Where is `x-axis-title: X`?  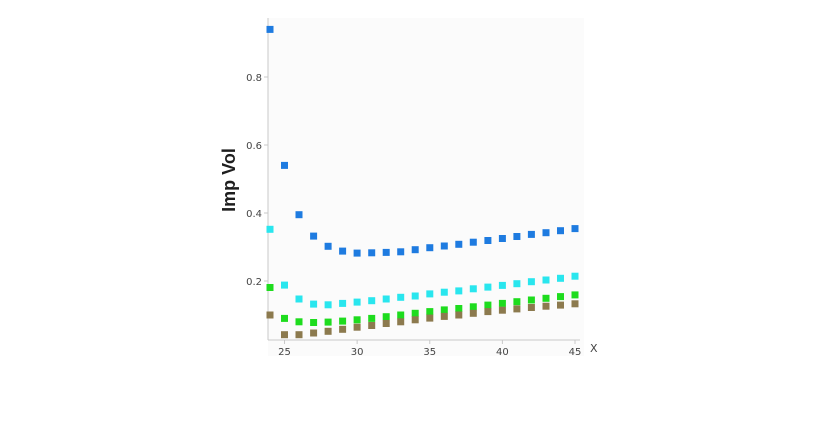
x-axis-title: X is located at coordinates (594, 348).